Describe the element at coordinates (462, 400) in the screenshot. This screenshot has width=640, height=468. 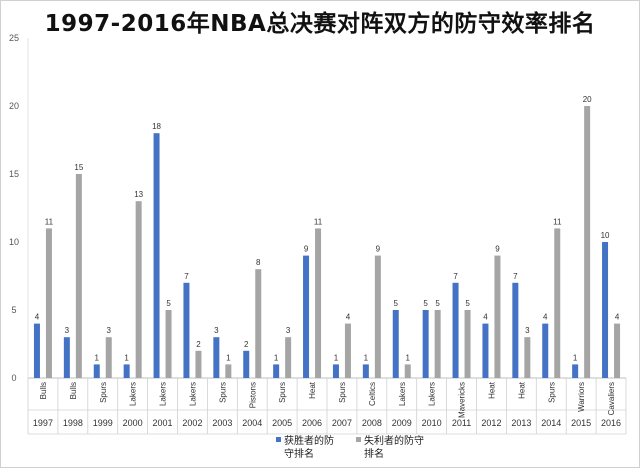
I see `team-label: Mavericks` at that location.